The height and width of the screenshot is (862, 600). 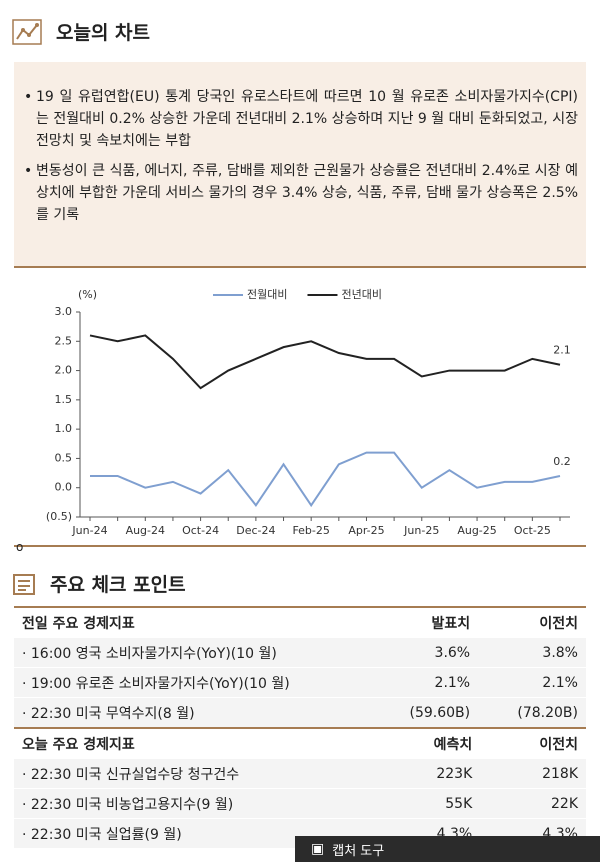 I want to click on y-axis-label: (%), so click(x=87, y=294).